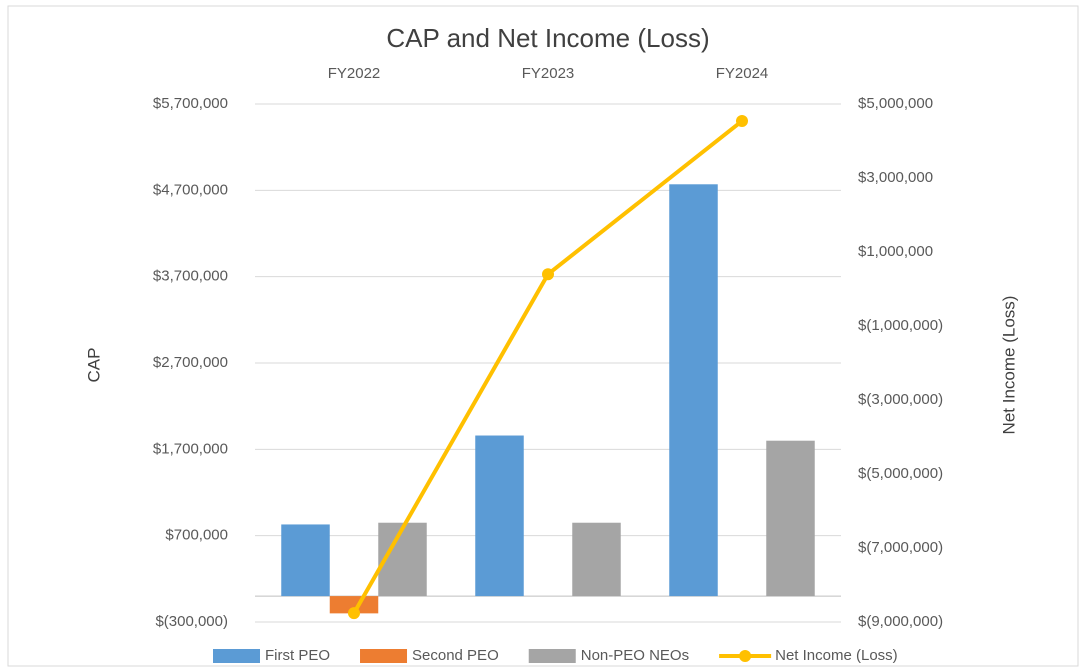 The image size is (1086, 672). I want to click on legend-label: Second PEO, so click(455, 655).